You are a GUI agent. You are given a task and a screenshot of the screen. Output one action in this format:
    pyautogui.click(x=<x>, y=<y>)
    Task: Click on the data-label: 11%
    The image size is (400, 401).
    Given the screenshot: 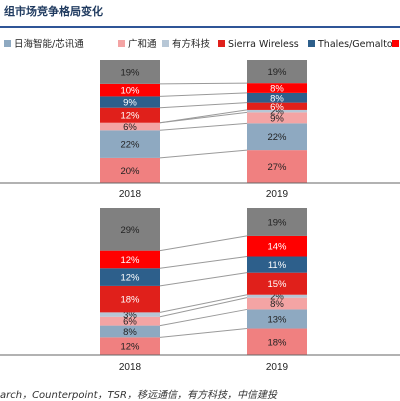 What is the action you would take?
    pyautogui.click(x=277, y=265)
    